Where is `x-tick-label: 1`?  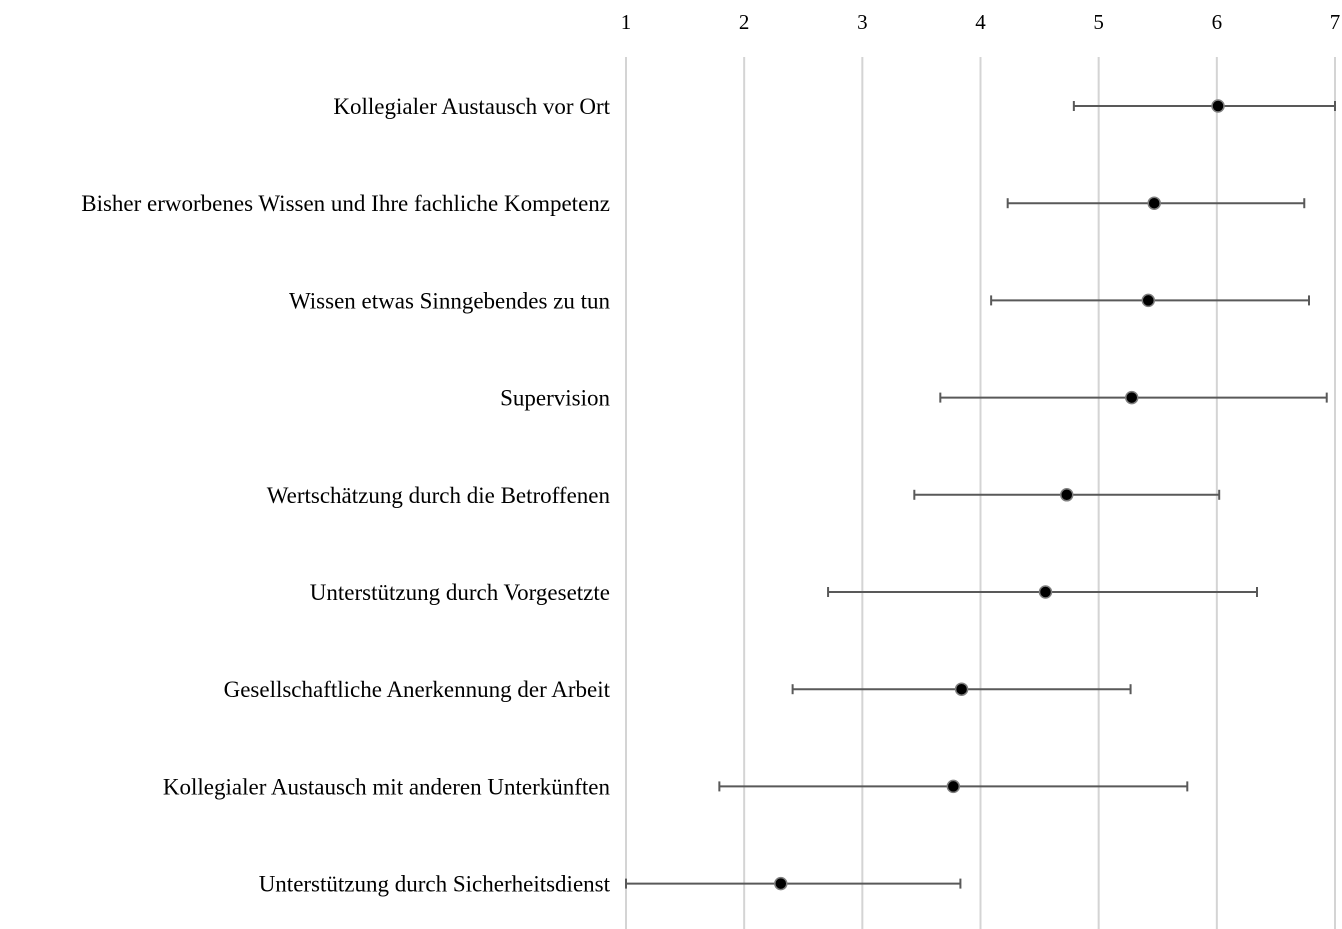
x-tick-label: 1 is located at coordinates (626, 22).